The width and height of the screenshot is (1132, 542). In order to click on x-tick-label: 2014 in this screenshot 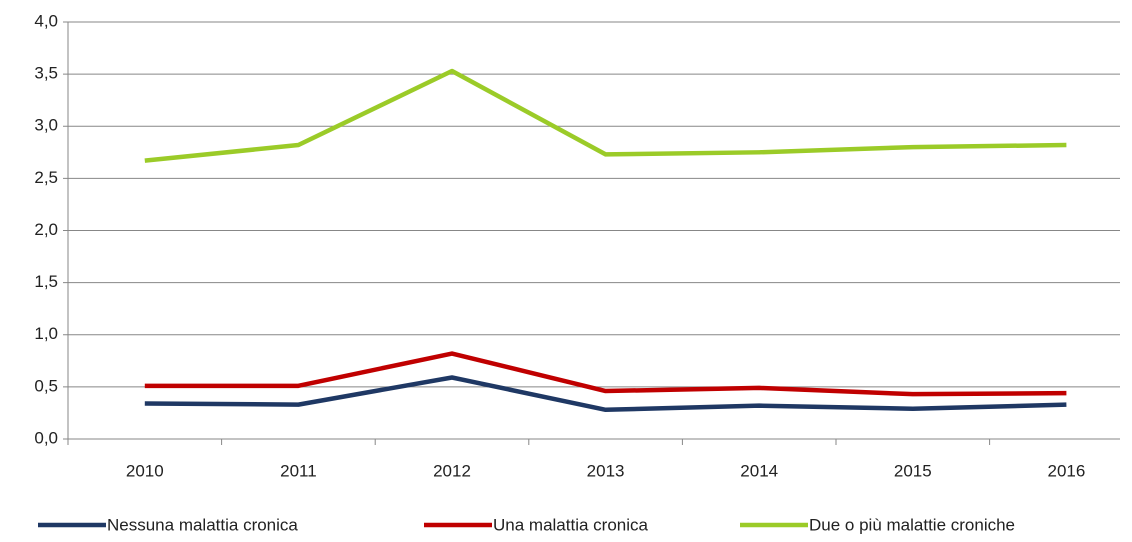, I will do `click(759, 470)`.